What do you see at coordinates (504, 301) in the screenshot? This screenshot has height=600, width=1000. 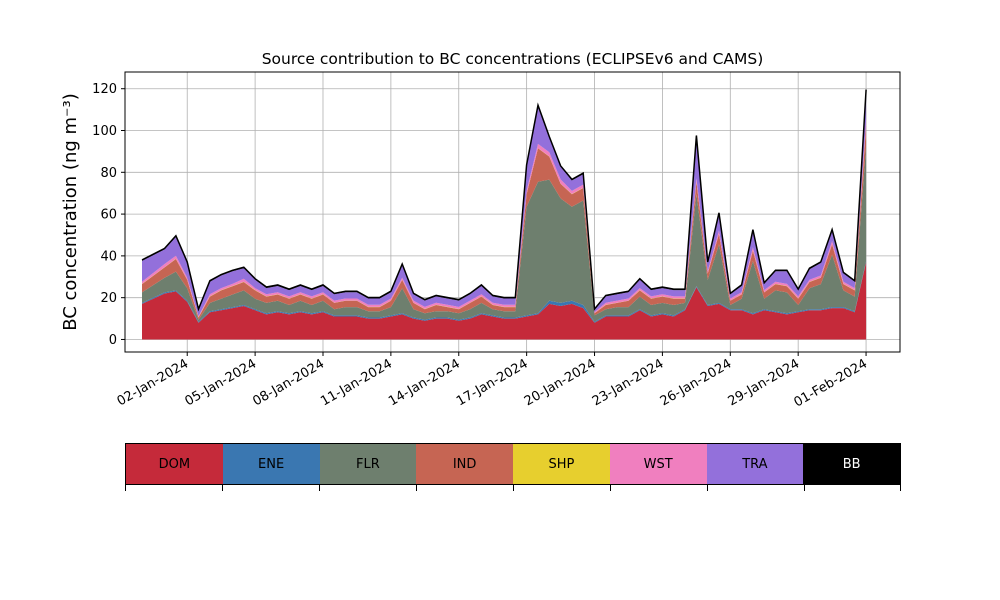 I see `area-dom` at bounding box center [504, 301].